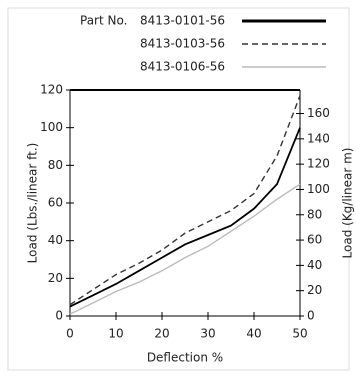  Describe the element at coordinates (318, 138) in the screenshot. I see `y2-tick-label: 140` at that location.